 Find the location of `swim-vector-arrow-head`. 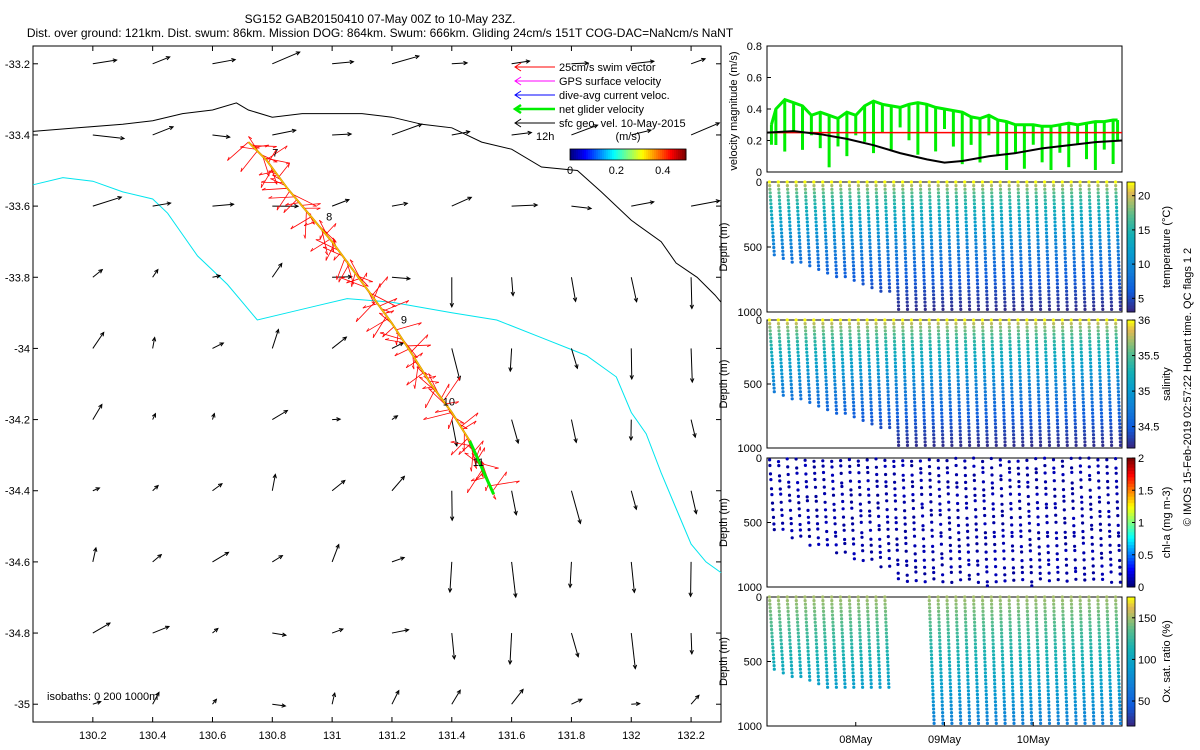

swim-vector-arrow-head is located at coordinates (321, 221).